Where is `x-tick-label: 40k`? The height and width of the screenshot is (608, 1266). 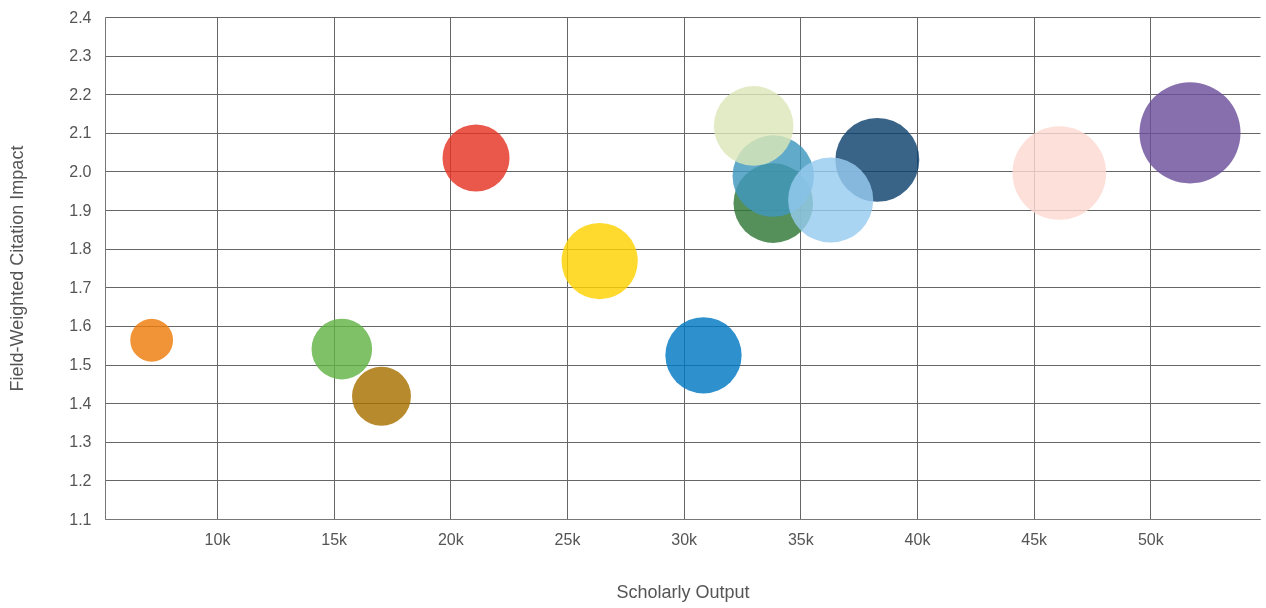 x-tick-label: 40k is located at coordinates (918, 539).